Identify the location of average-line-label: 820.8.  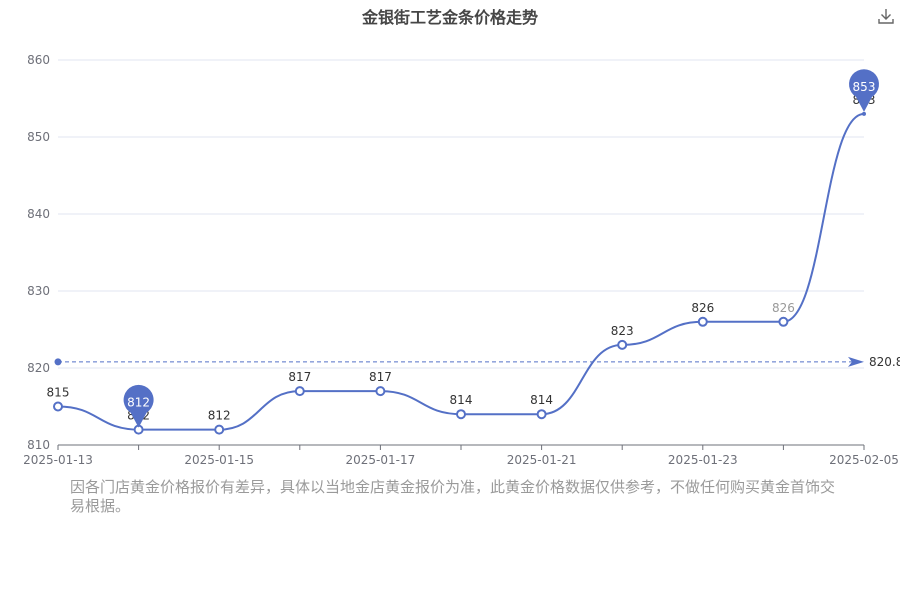
(884, 362).